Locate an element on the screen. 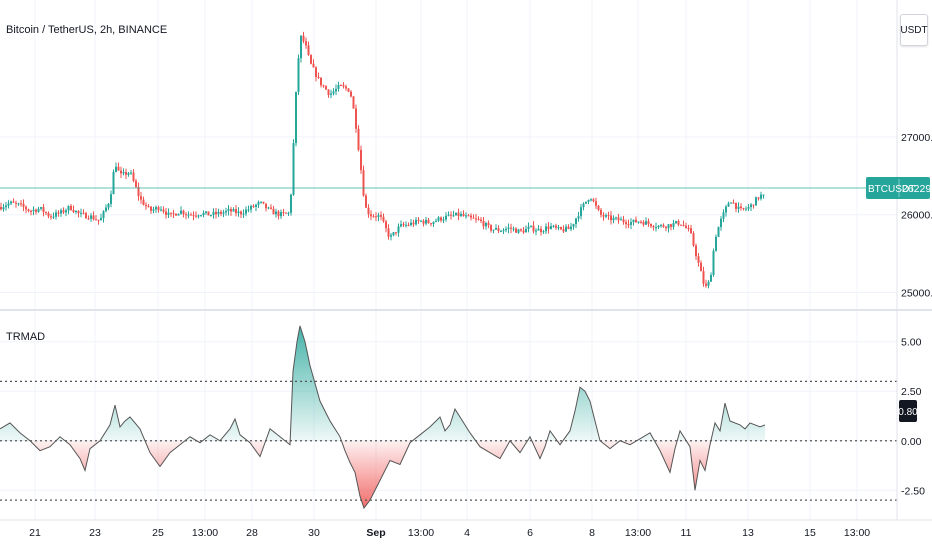 The height and width of the screenshot is (550, 932). time-axis-tick: 4 is located at coordinates (467, 533).